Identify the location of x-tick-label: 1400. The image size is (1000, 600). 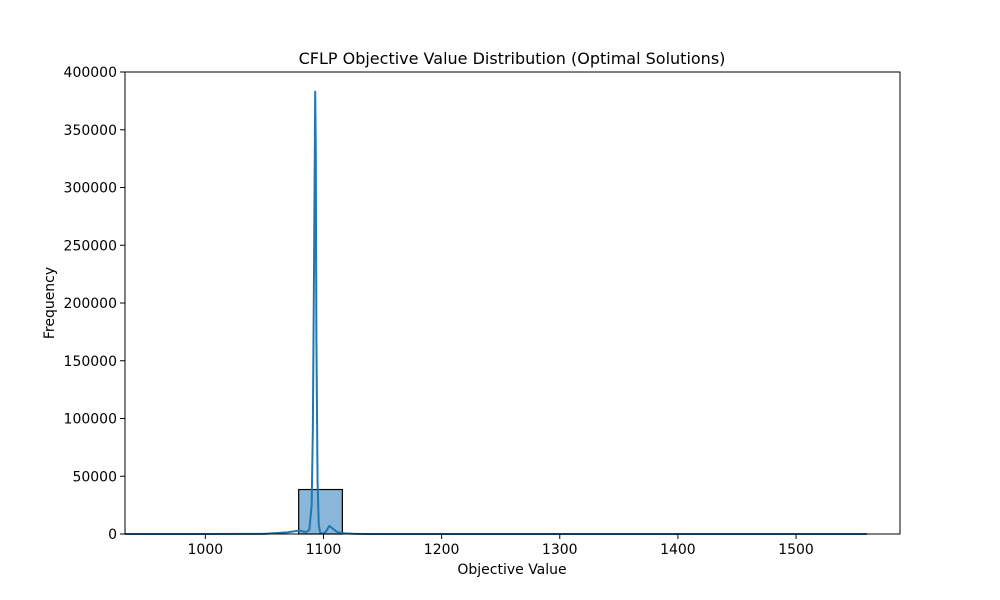
(678, 550).